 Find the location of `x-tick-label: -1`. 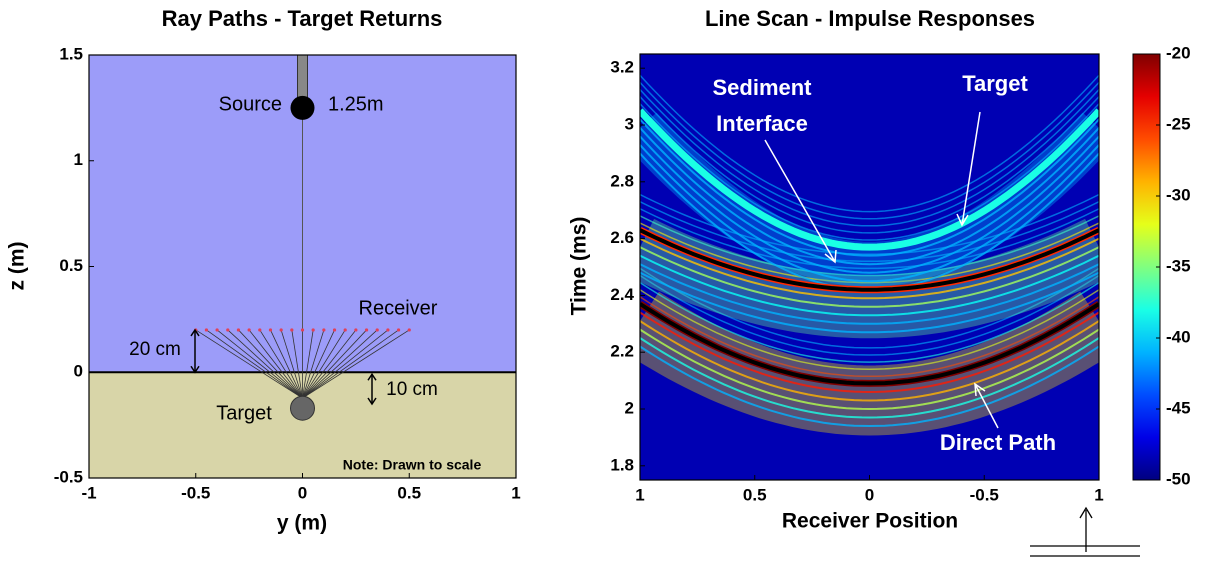

x-tick-label: -1 is located at coordinates (88, 492).